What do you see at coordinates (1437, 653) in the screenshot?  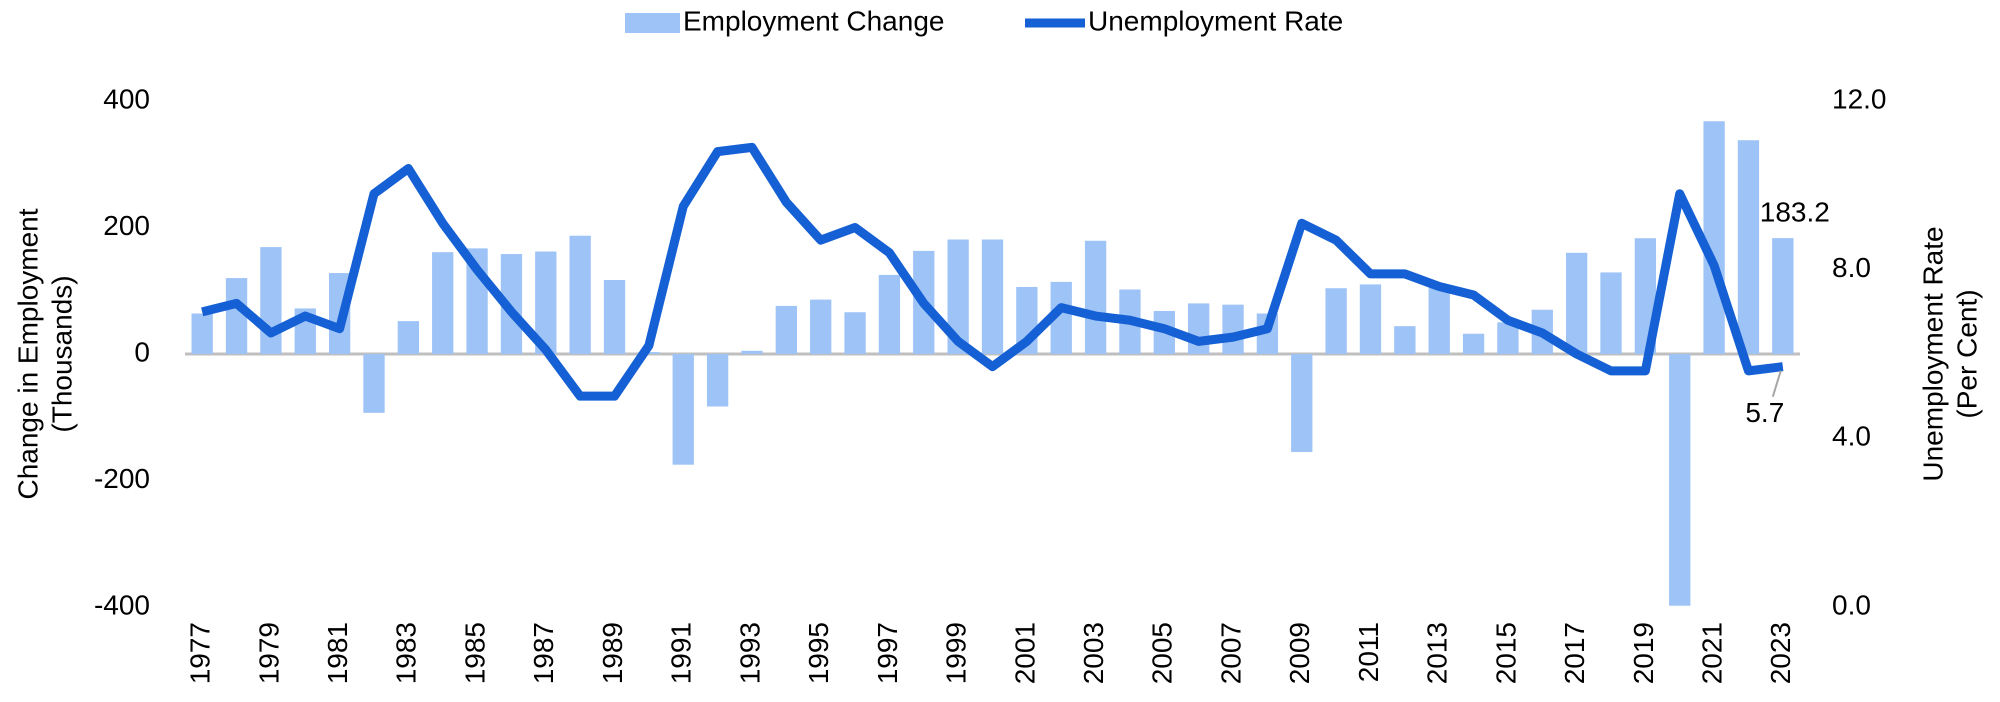 I see `x-tick-label: 2013` at bounding box center [1437, 653].